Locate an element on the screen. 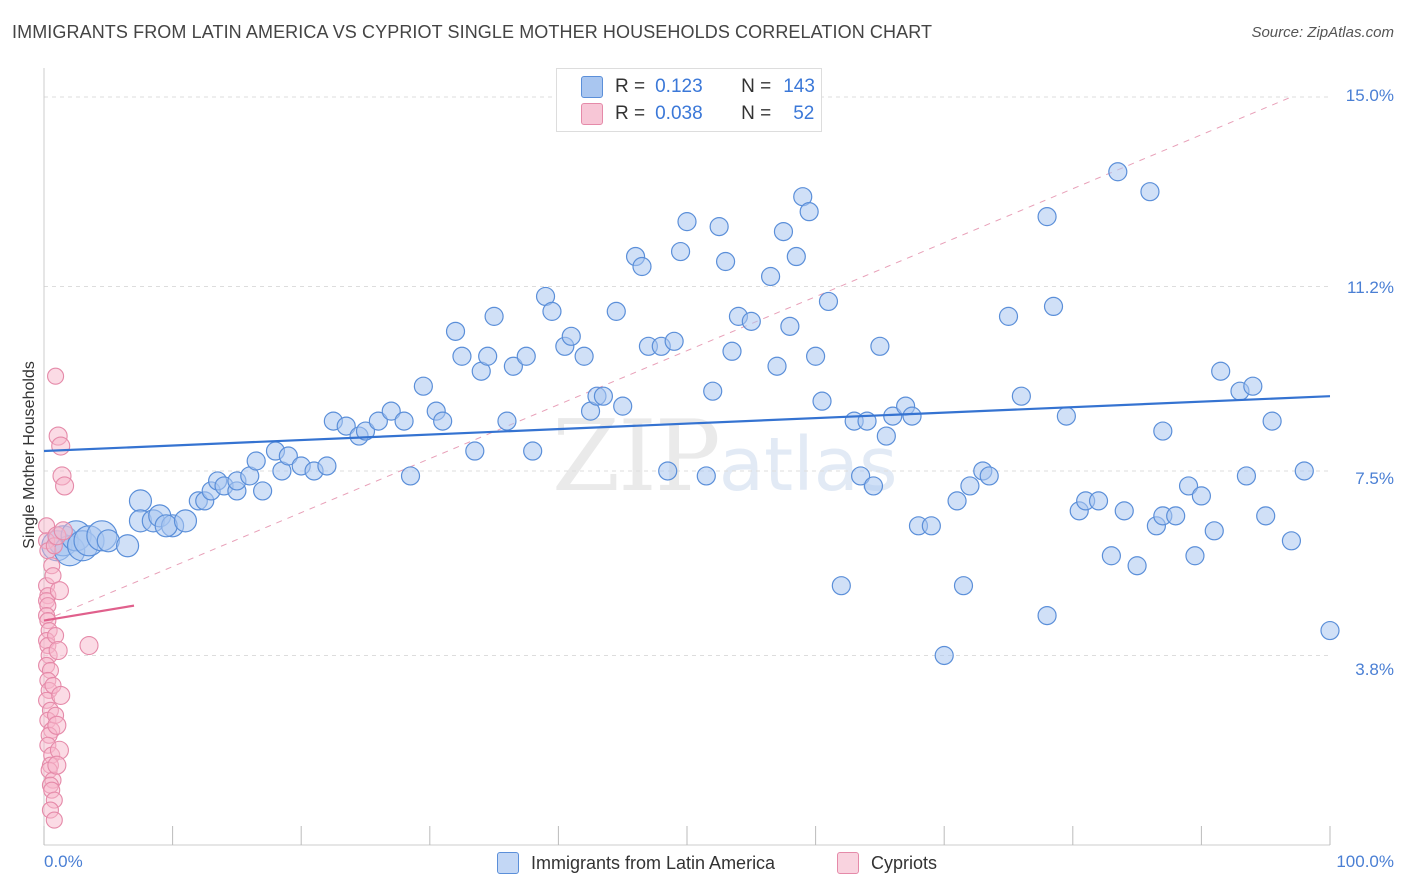  series-swatch-pink is located at coordinates (848, 863).